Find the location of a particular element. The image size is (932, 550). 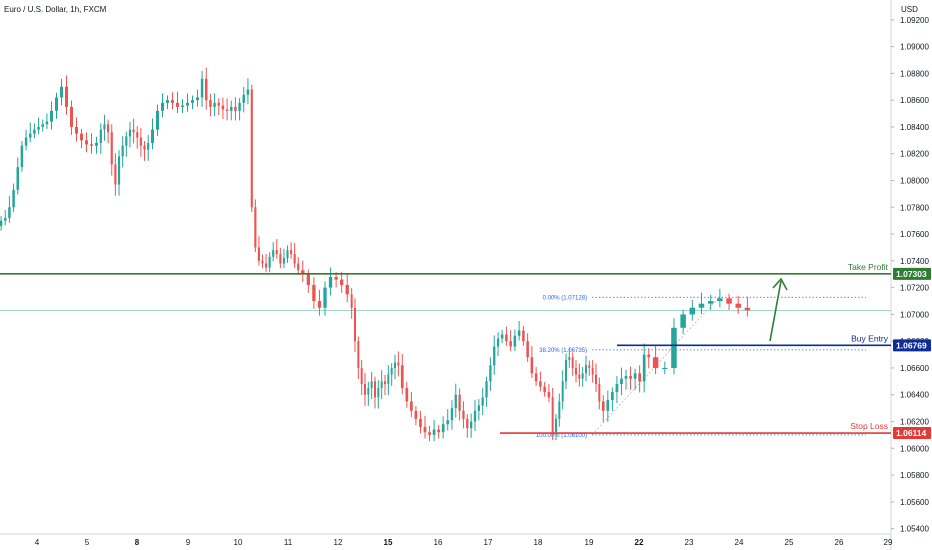

time-tick-label: 18 is located at coordinates (538, 542).